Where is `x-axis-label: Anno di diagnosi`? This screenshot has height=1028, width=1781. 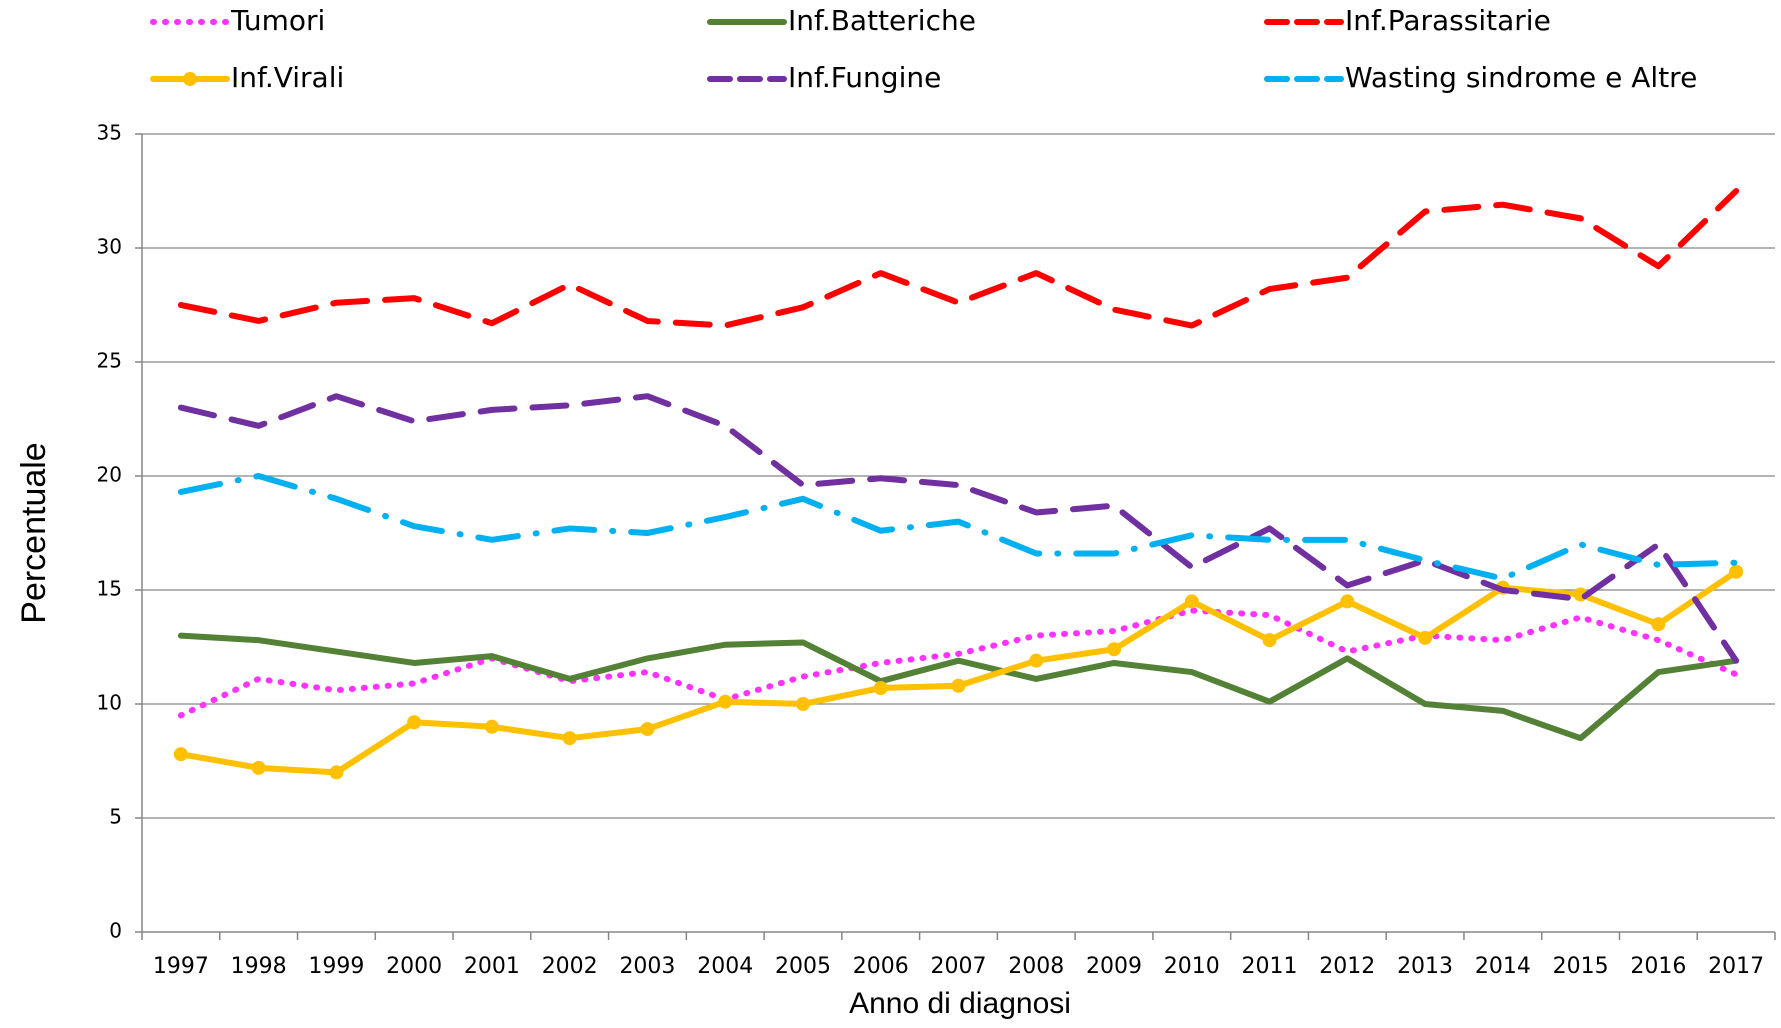
x-axis-label: Anno di diagnosi is located at coordinates (960, 1003).